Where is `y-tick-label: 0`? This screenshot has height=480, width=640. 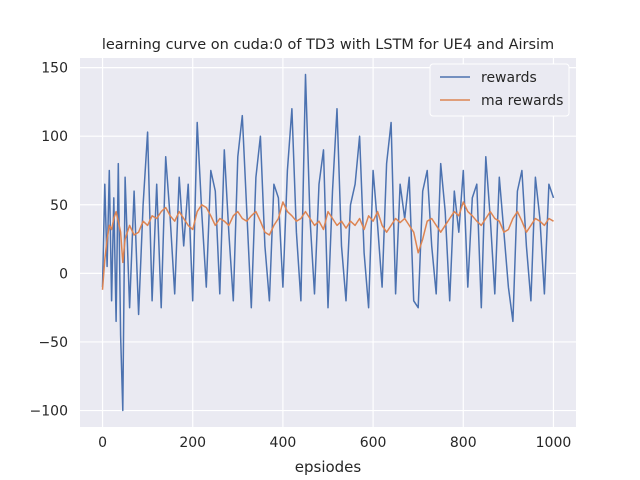
y-tick-label: 0 is located at coordinates (63, 274).